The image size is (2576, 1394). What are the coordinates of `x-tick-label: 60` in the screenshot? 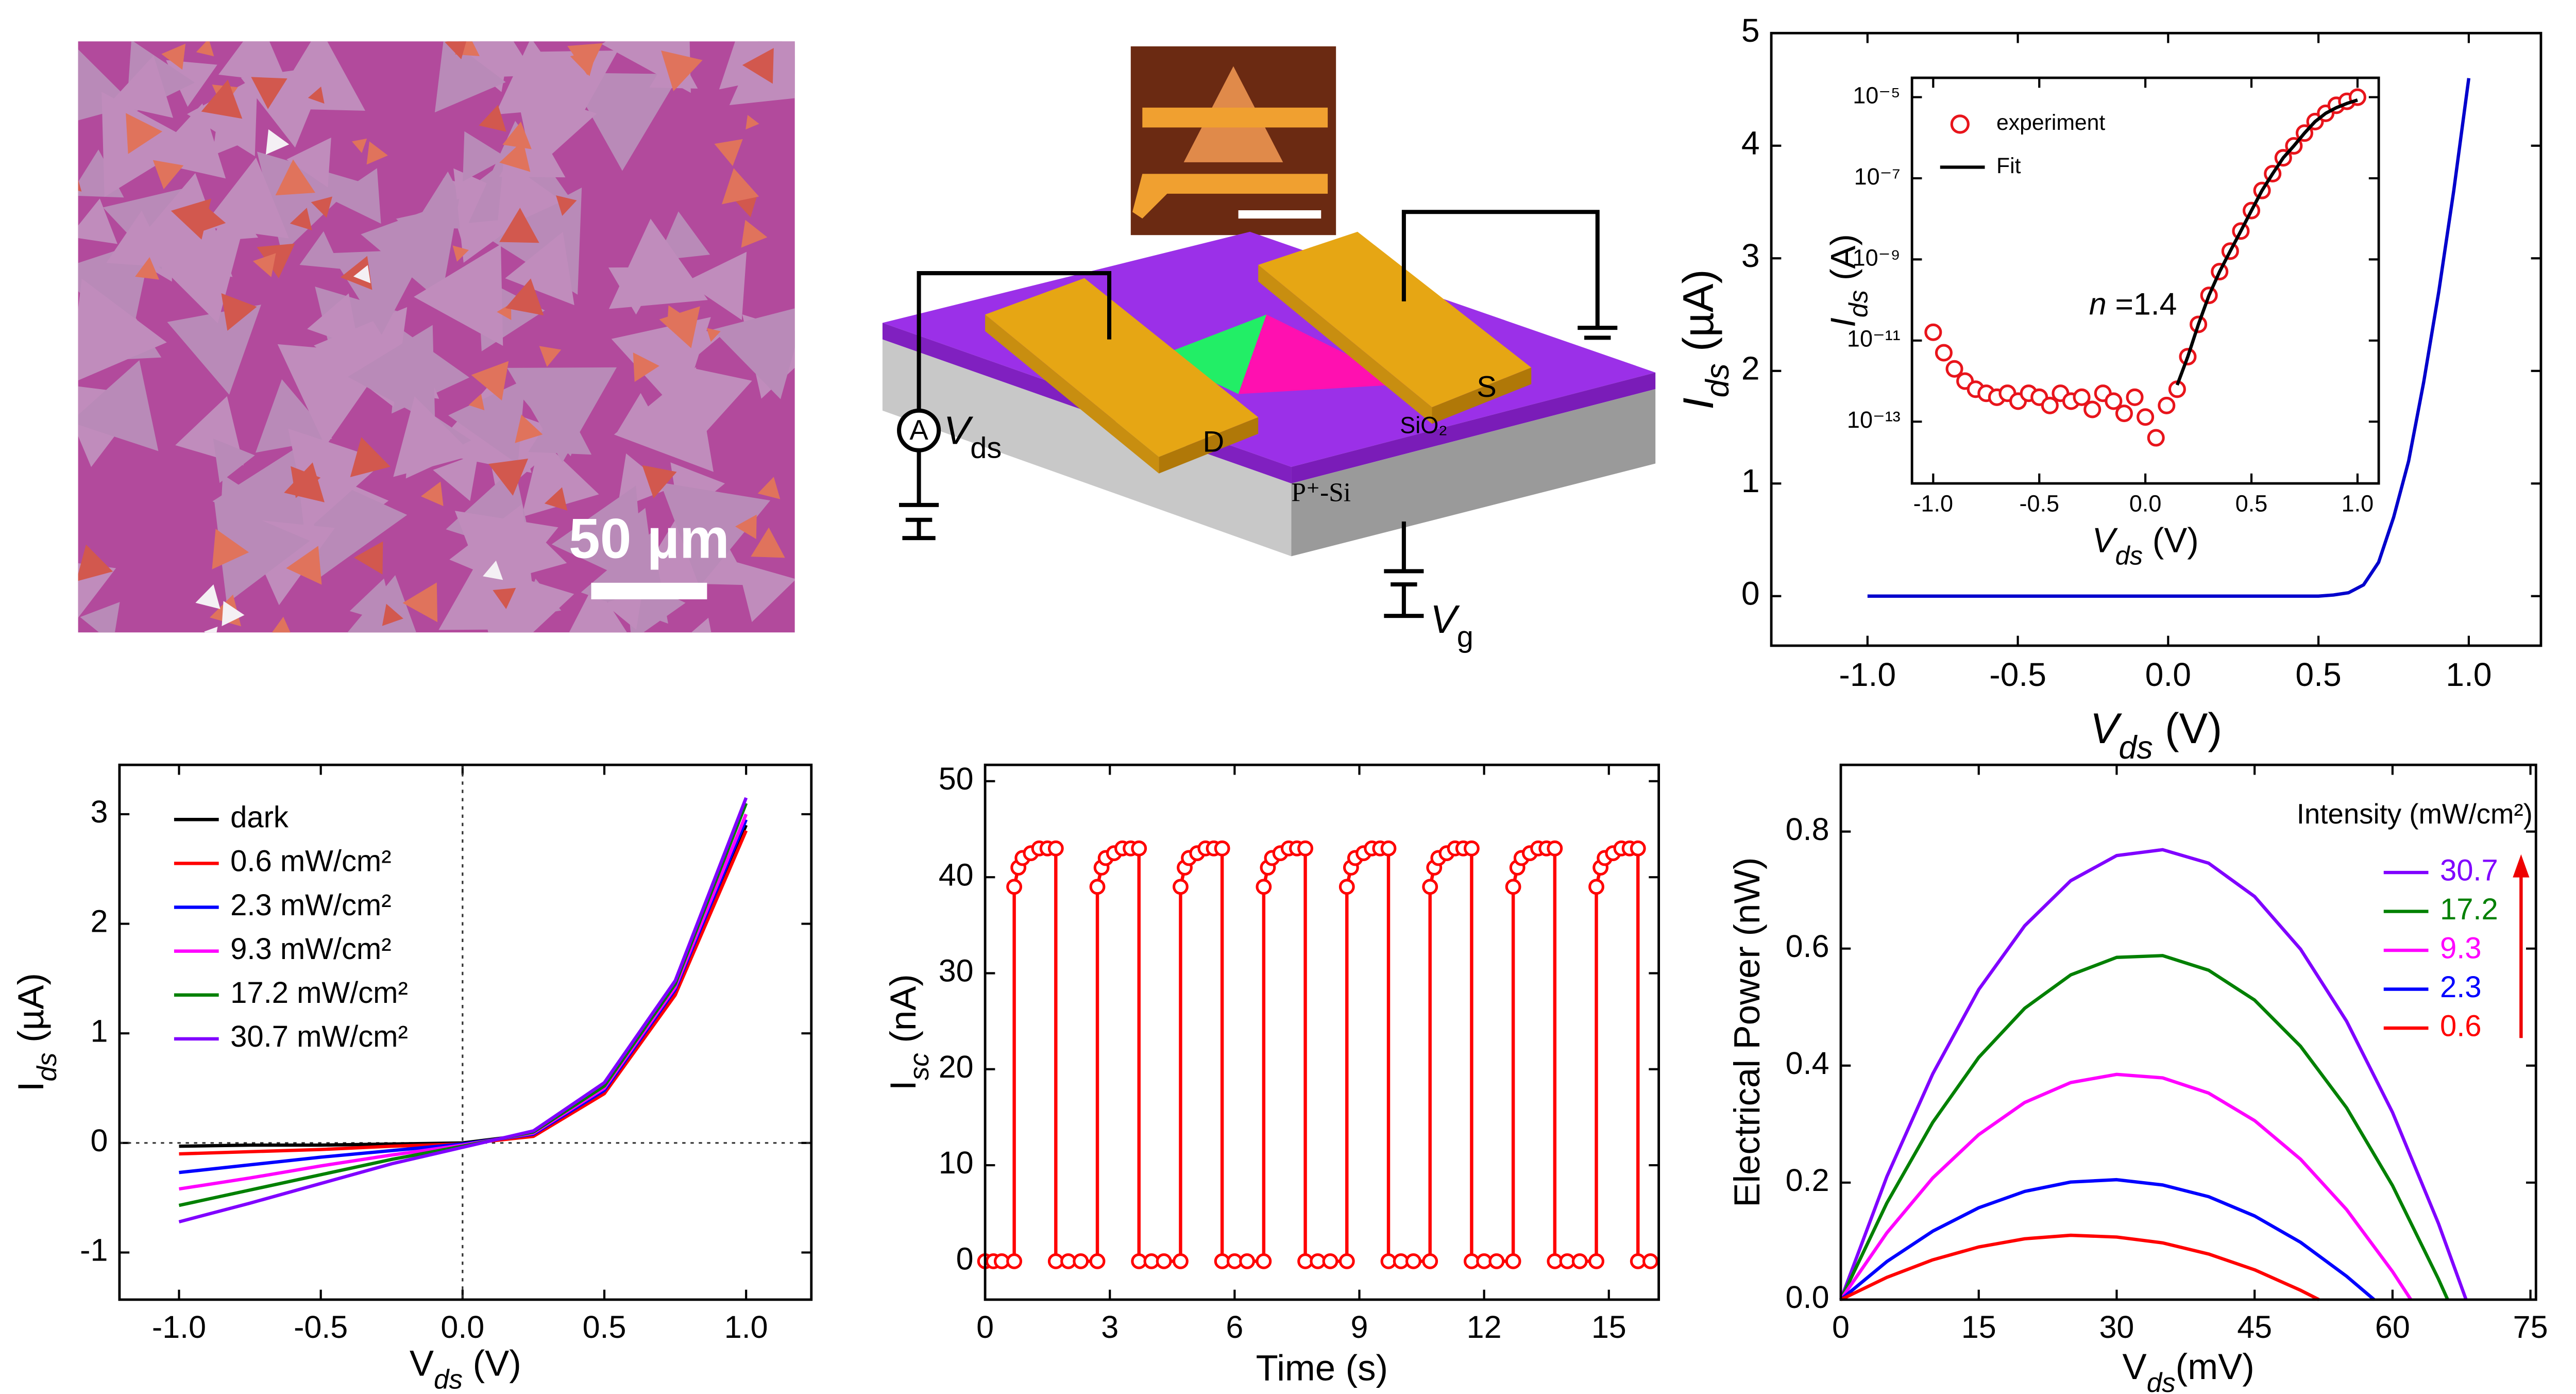 It's located at (2392, 1327).